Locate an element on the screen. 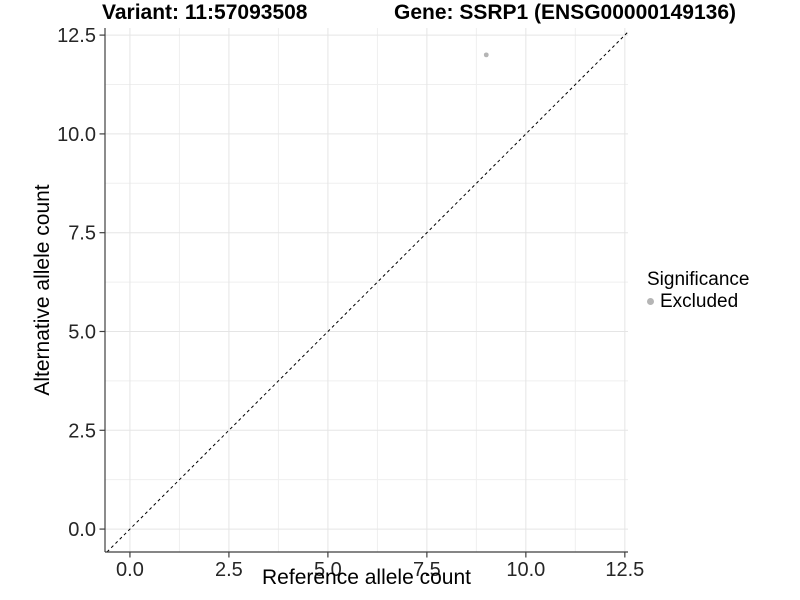 The width and height of the screenshot is (800, 600). data-point-excluded is located at coordinates (486, 55).